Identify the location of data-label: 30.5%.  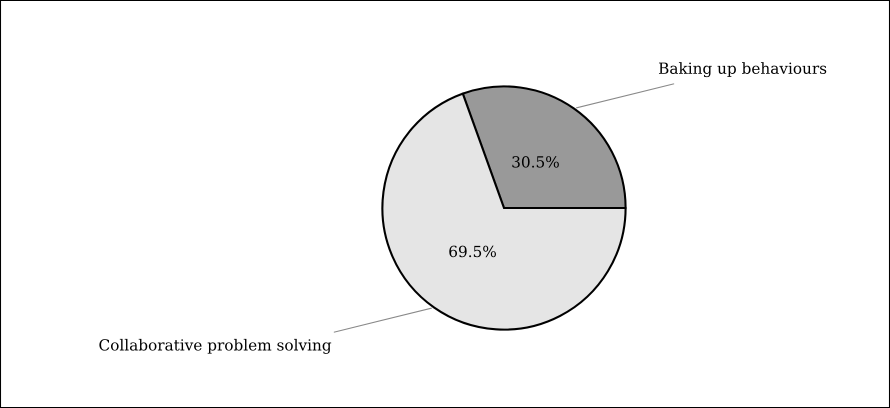
(535, 162).